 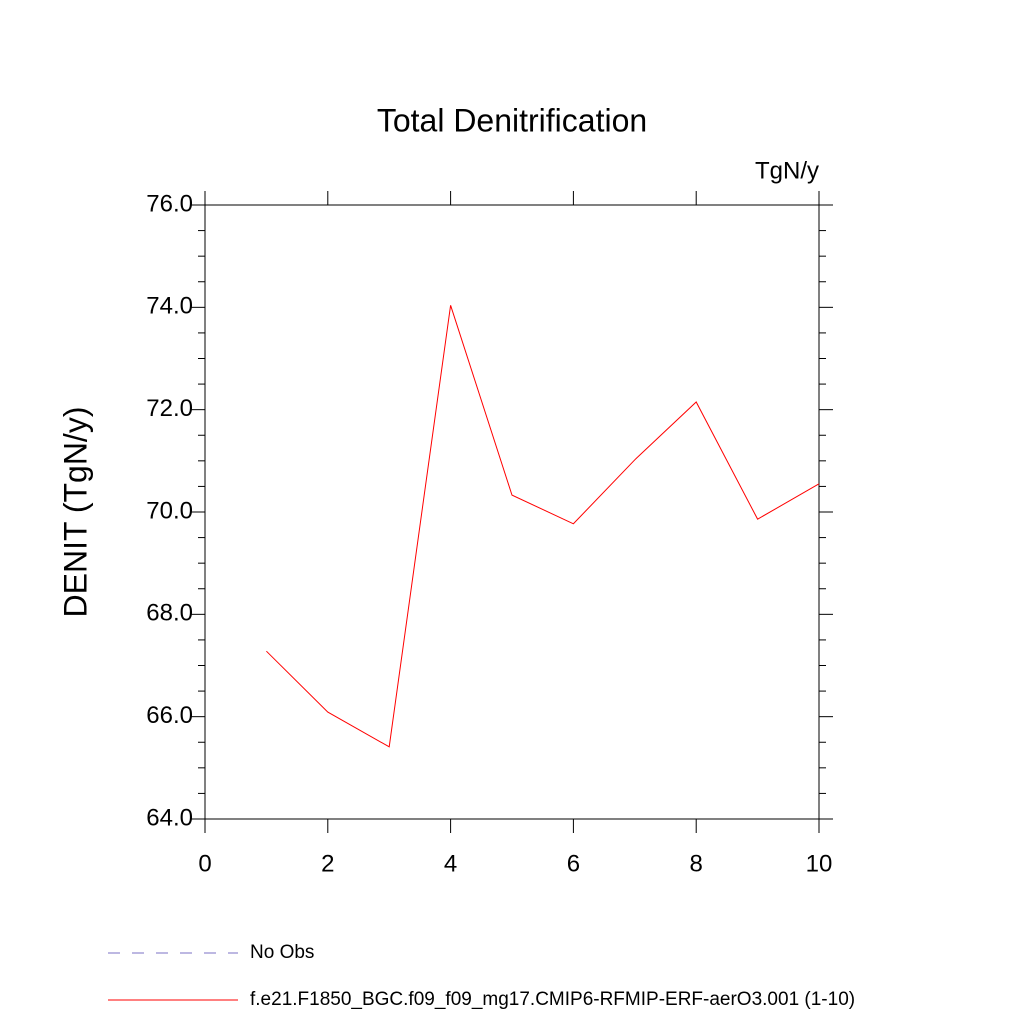 What do you see at coordinates (169, 715) in the screenshot?
I see `y-tick-label: 66.0` at bounding box center [169, 715].